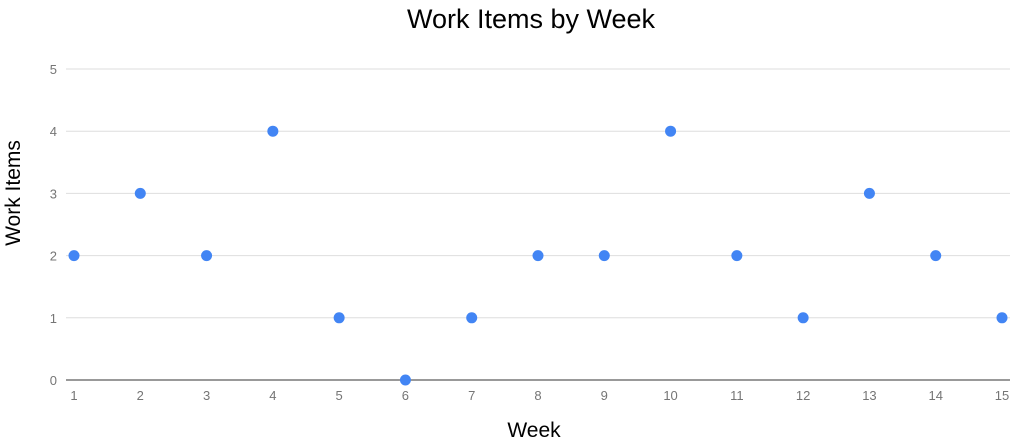 The width and height of the screenshot is (1024, 445). I want to click on x-tick-label: 8, so click(537, 395).